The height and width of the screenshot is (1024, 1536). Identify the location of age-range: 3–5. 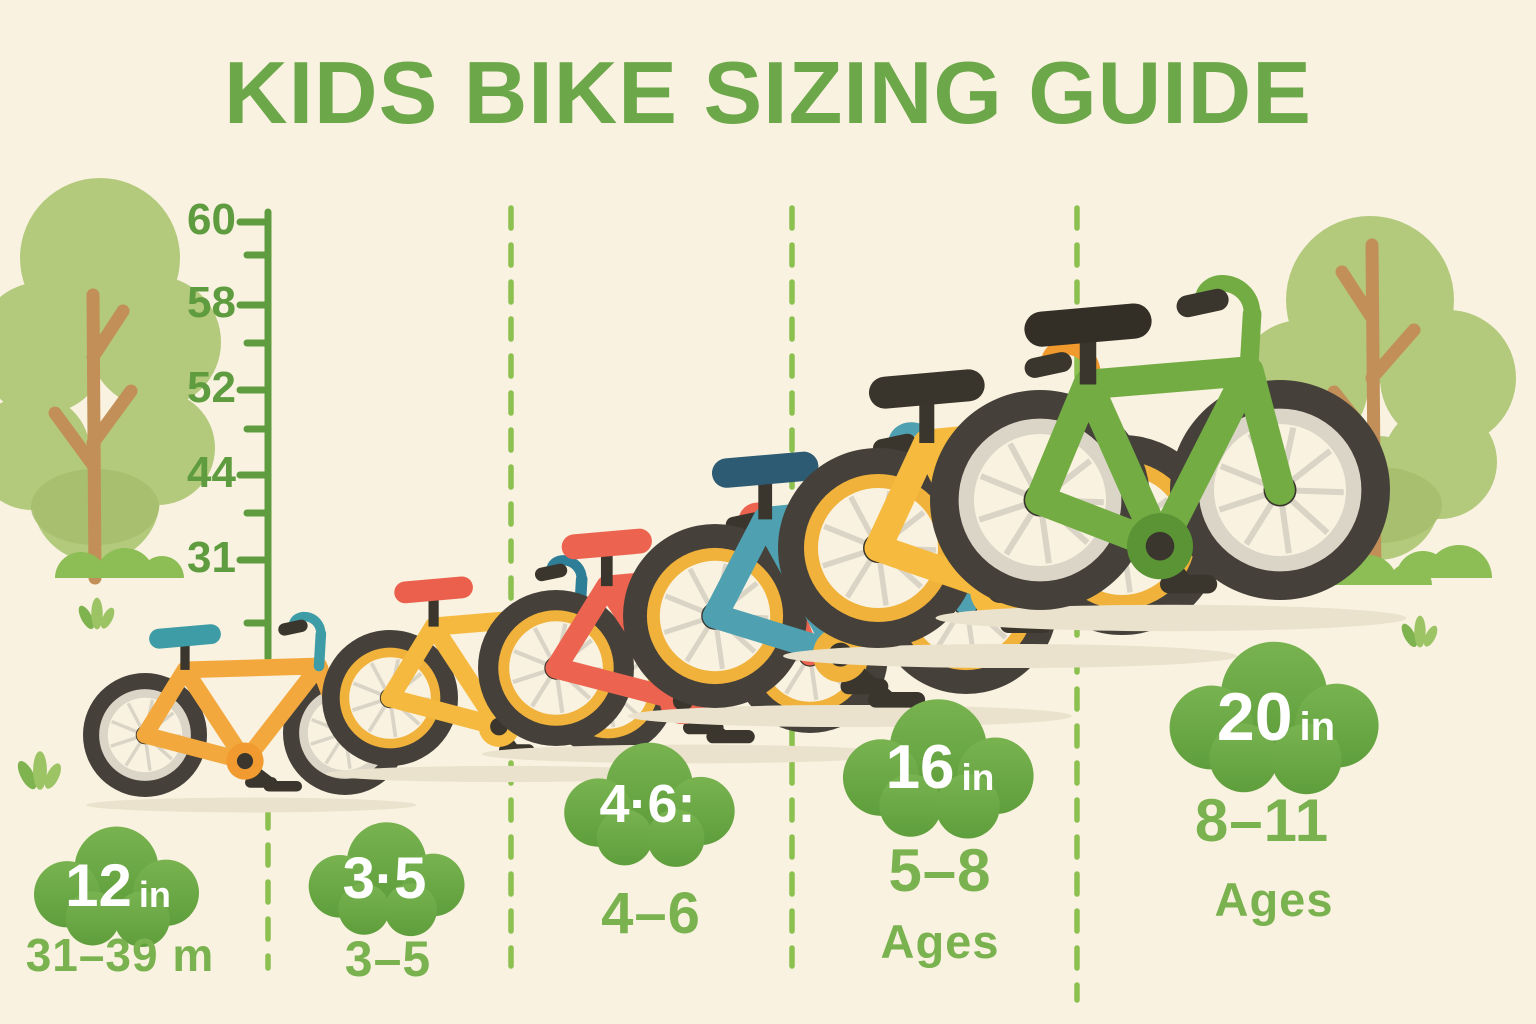
(388, 959).